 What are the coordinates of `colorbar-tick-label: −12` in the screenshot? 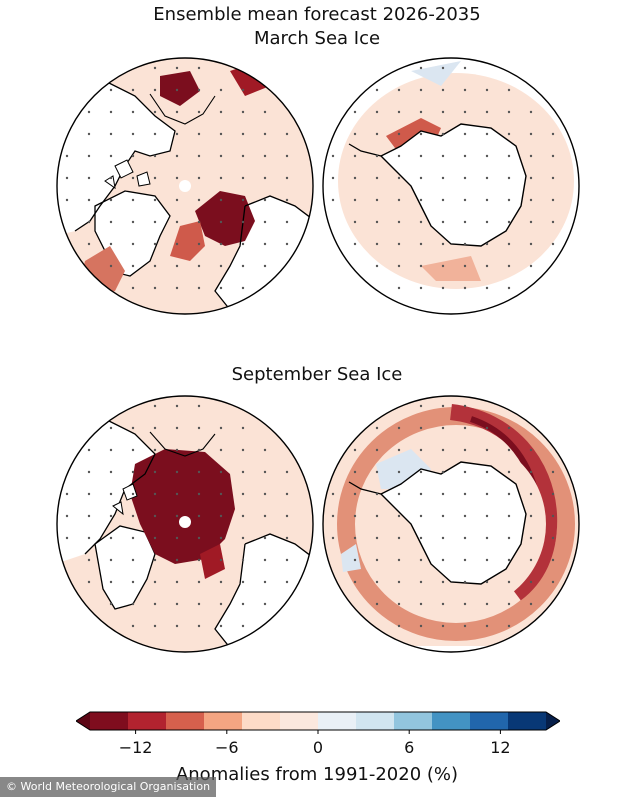 It's located at (135, 747).